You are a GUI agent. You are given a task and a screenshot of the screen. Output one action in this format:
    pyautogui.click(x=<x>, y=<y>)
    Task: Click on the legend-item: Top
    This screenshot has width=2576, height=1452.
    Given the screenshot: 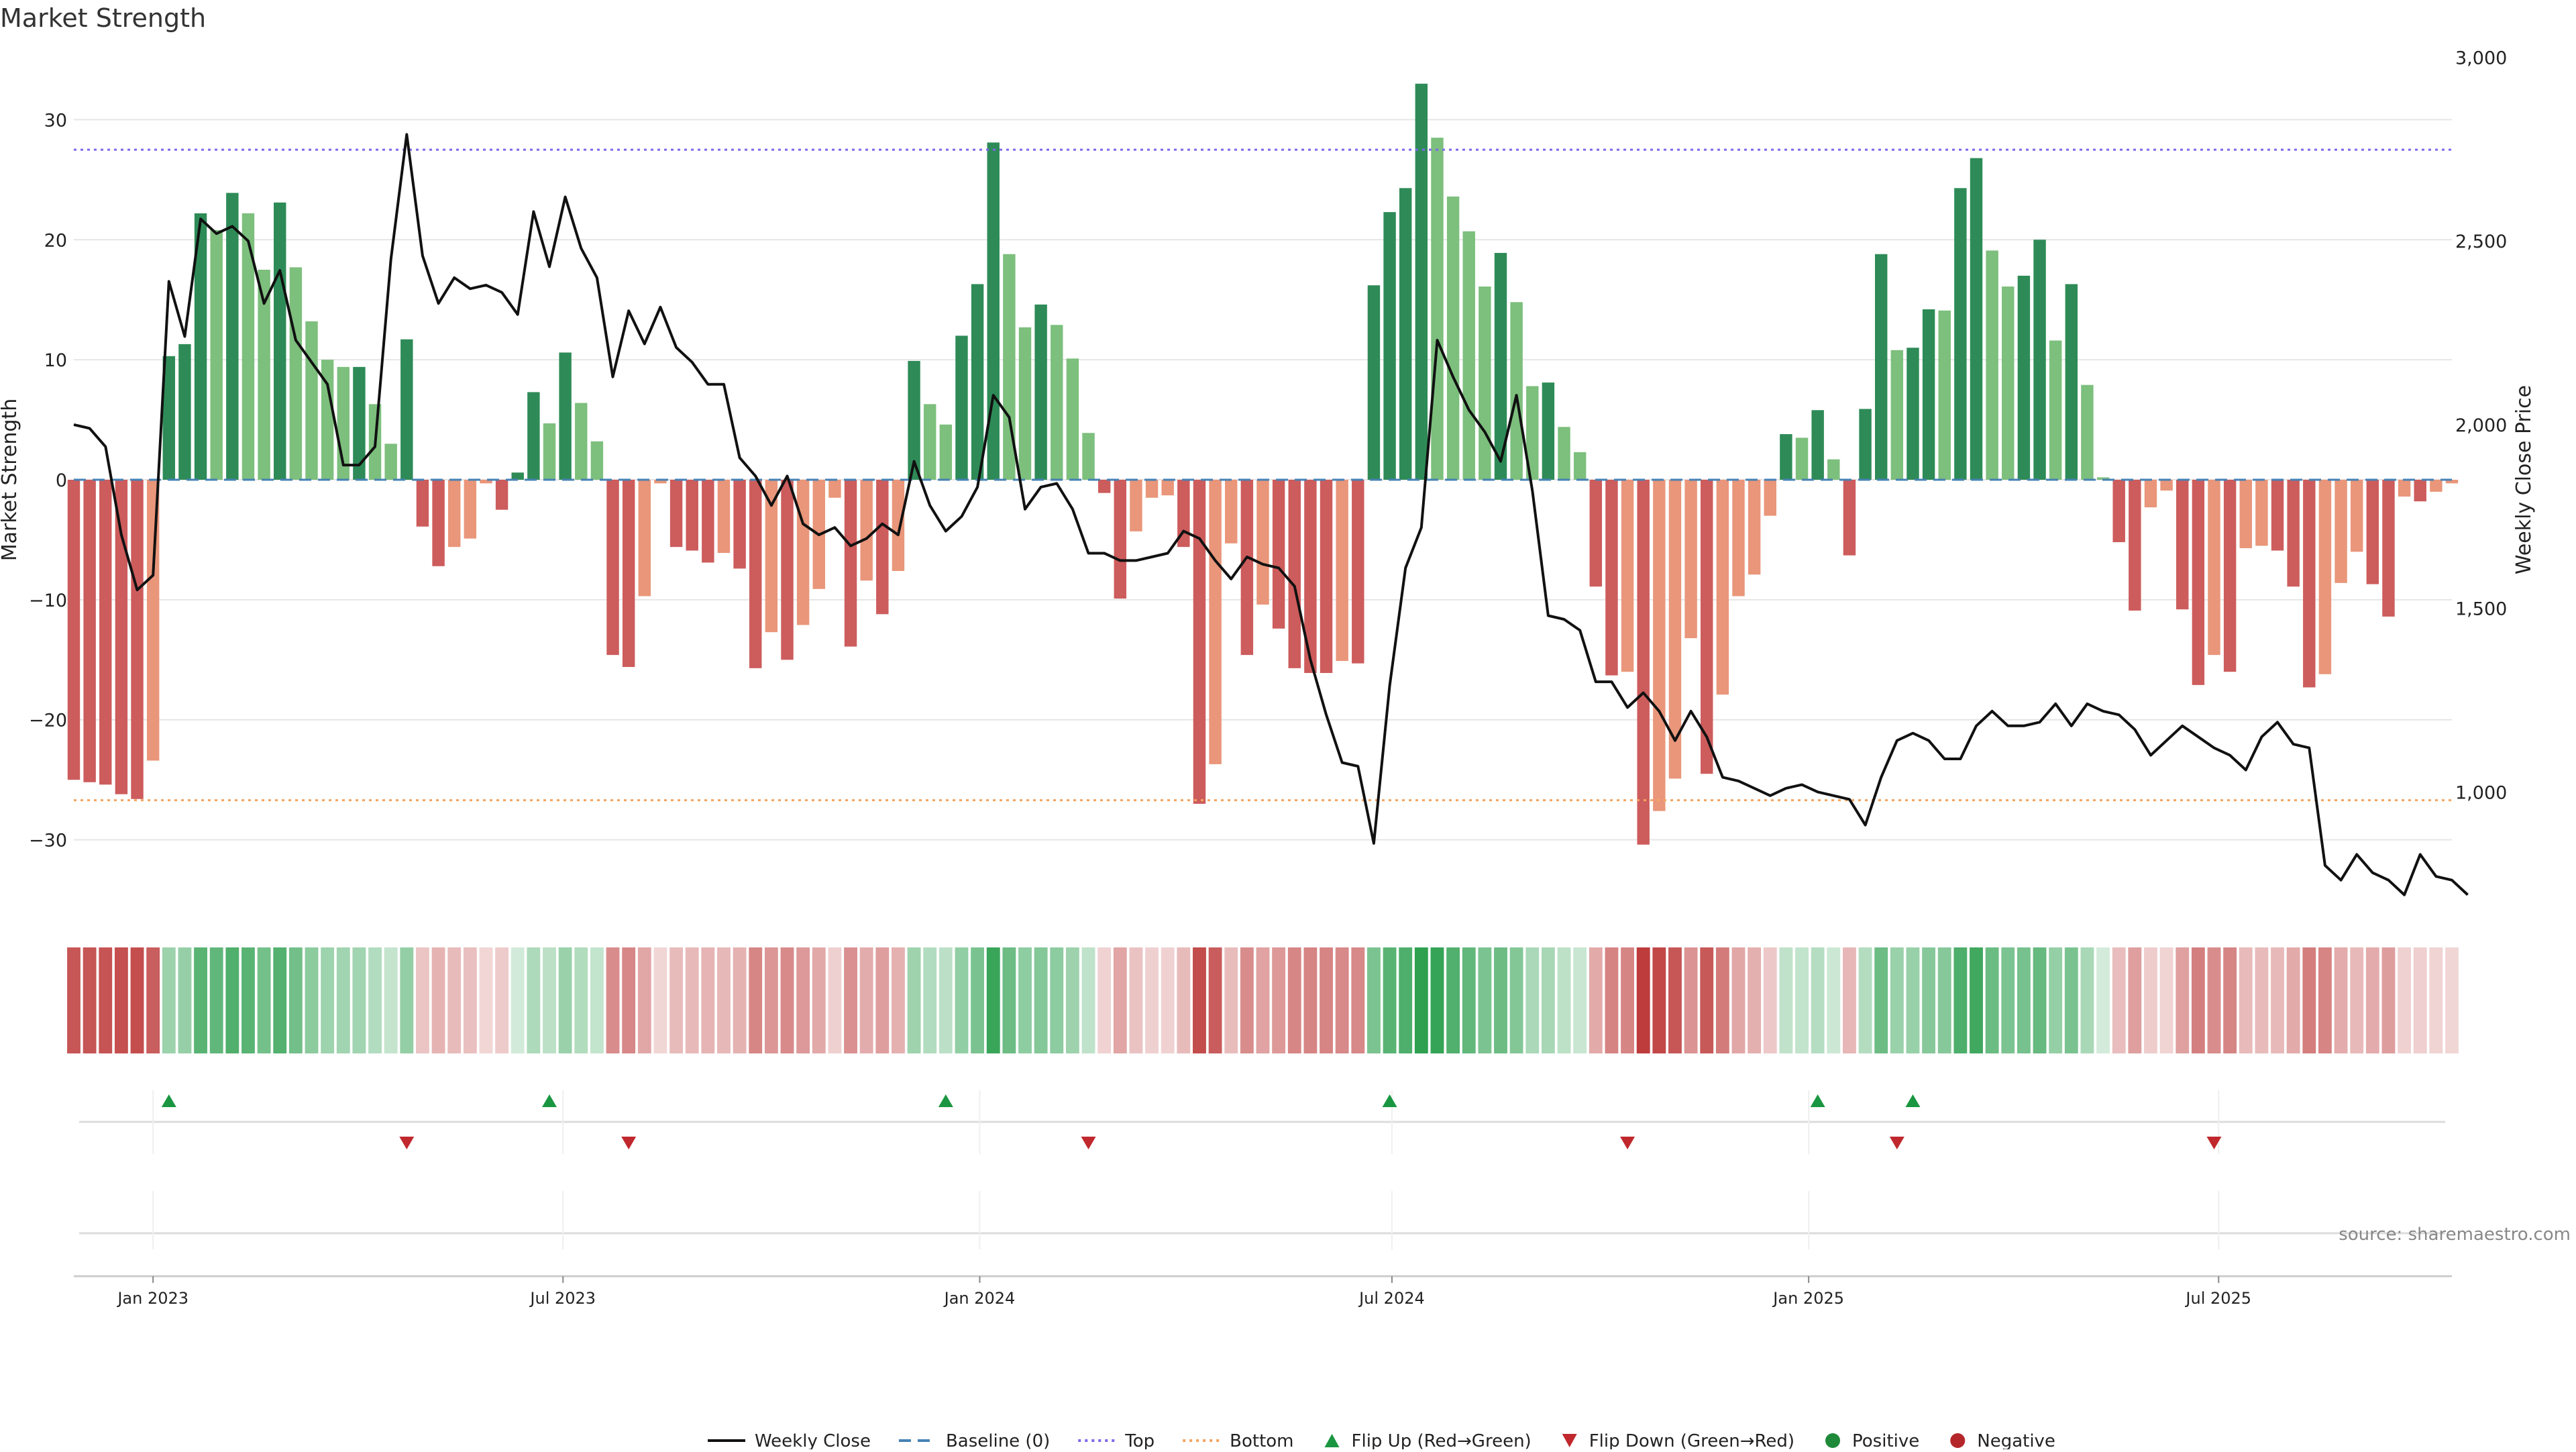 What is the action you would take?
    pyautogui.click(x=1116, y=1441)
    